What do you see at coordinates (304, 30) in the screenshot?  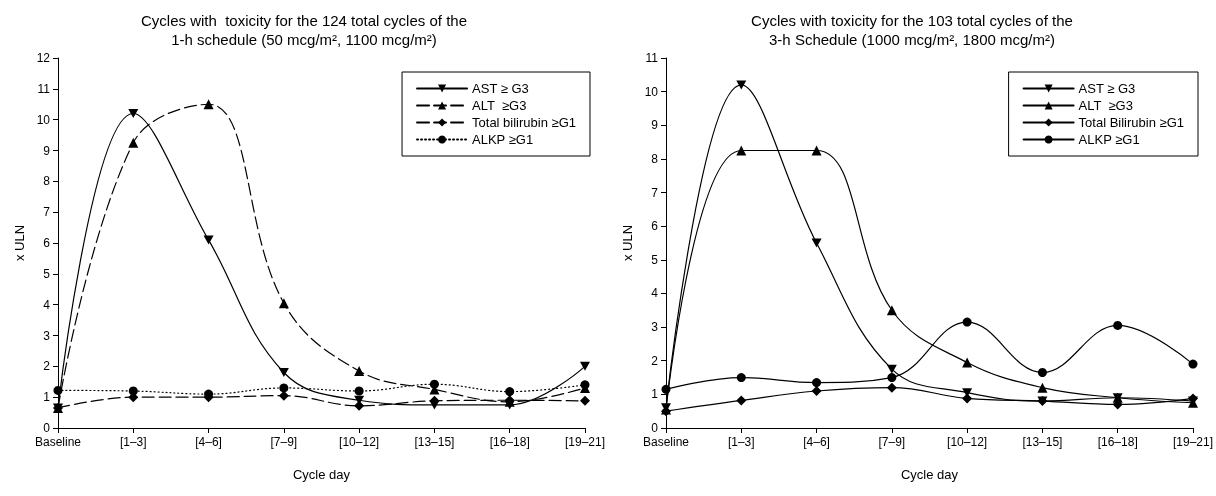 I see `chart-title: Cycles with toxicity for the 124 total cycles of the 1-h schedule (50 mcg/m², 1100 mcg/m²)` at bounding box center [304, 30].